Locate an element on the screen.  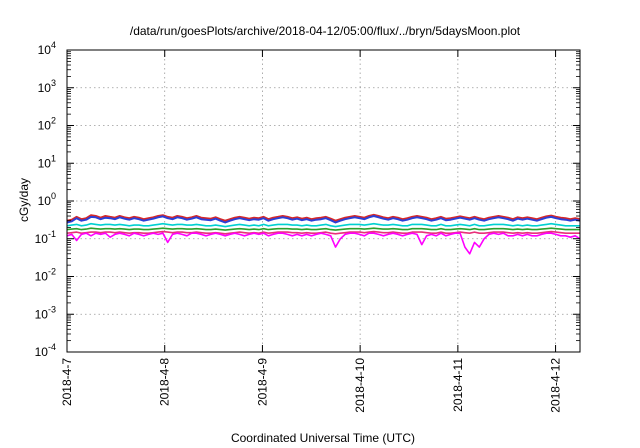
y-tick-exponent: 4 is located at coordinates (53, 45).